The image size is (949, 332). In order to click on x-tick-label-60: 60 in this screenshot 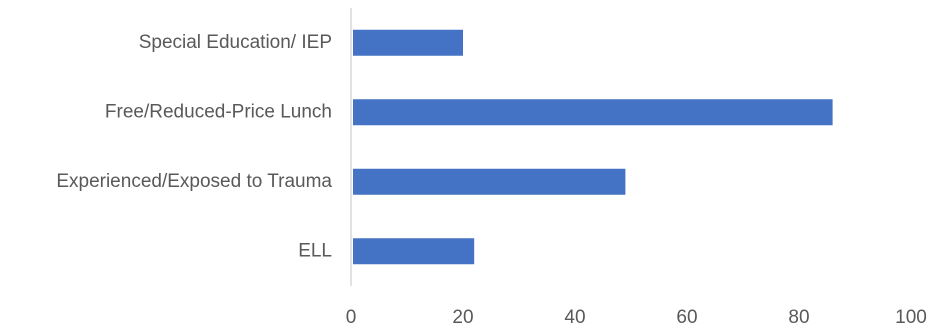, I will do `click(686, 317)`.